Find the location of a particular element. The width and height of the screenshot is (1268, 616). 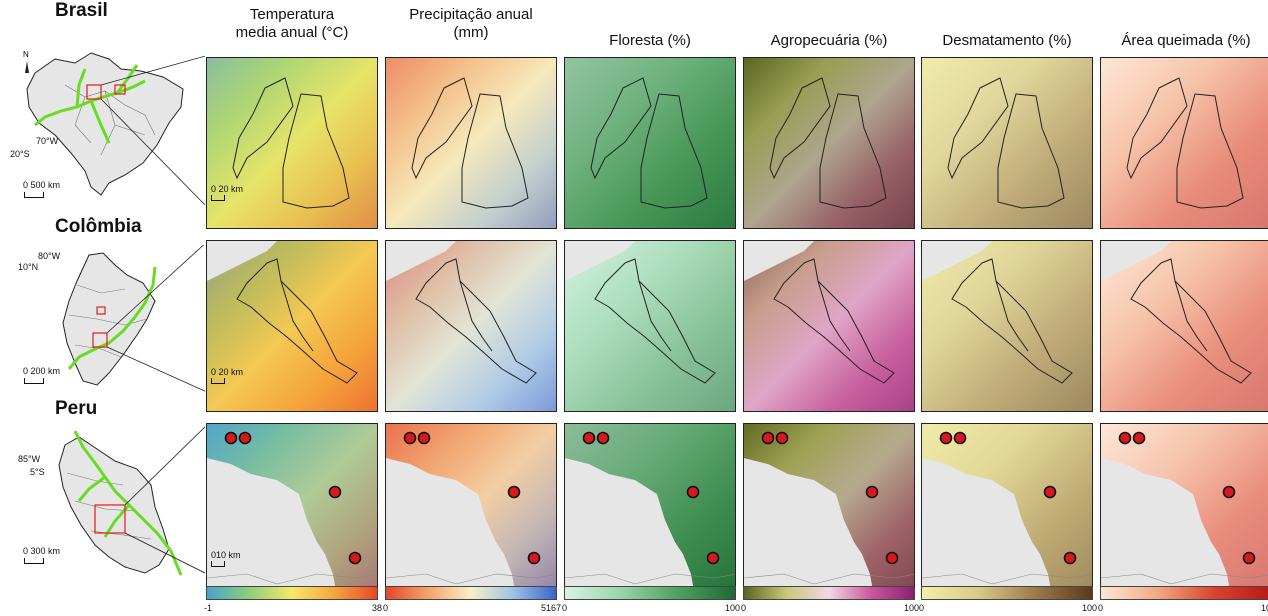

legend-max-2: 100 is located at coordinates (732, 608).